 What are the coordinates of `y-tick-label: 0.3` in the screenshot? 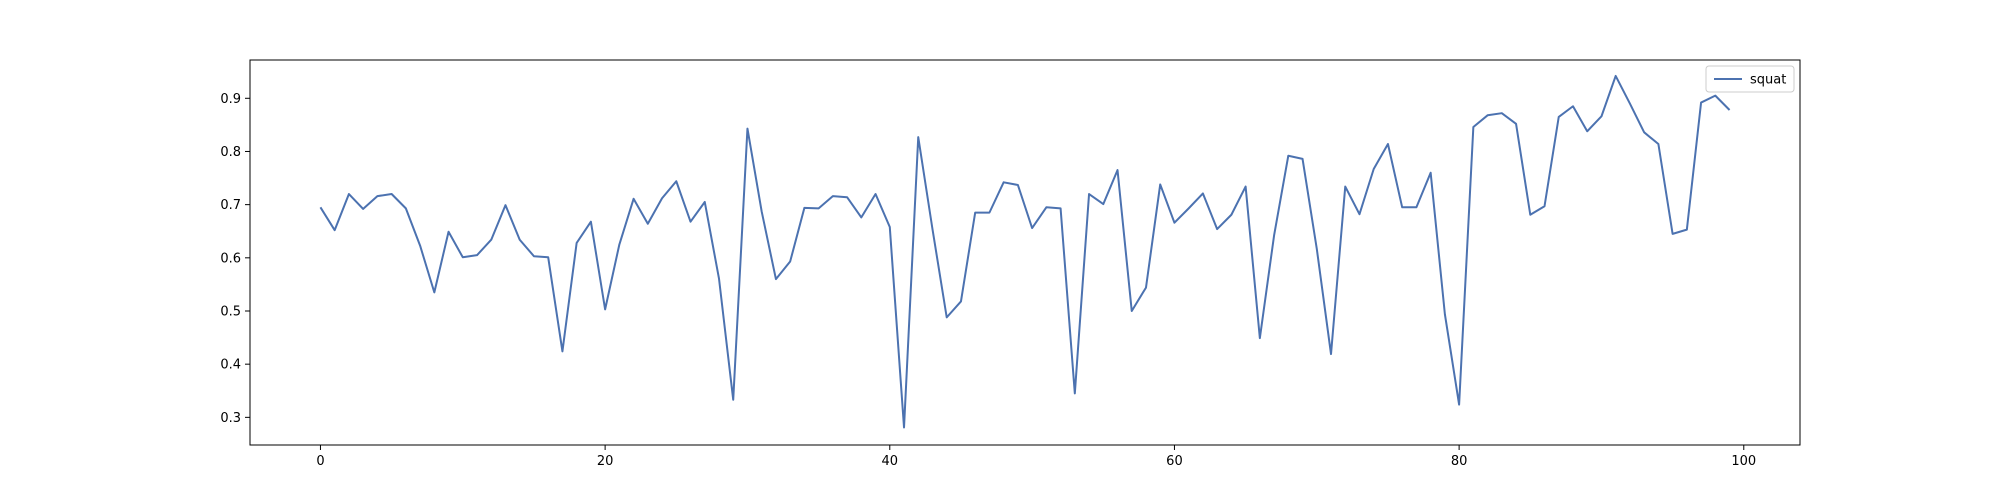 It's located at (230, 418).